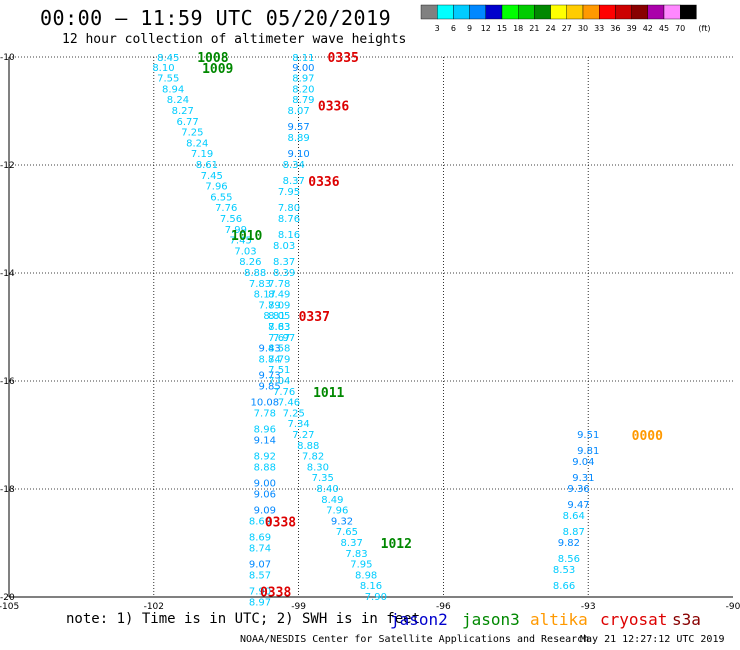 The image size is (740, 650). I want to click on wave-height-value: 9.81, so click(588, 451).